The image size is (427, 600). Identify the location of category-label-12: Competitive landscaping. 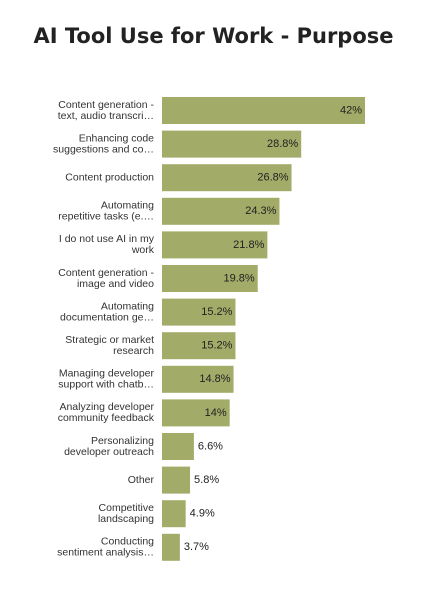
(126, 513).